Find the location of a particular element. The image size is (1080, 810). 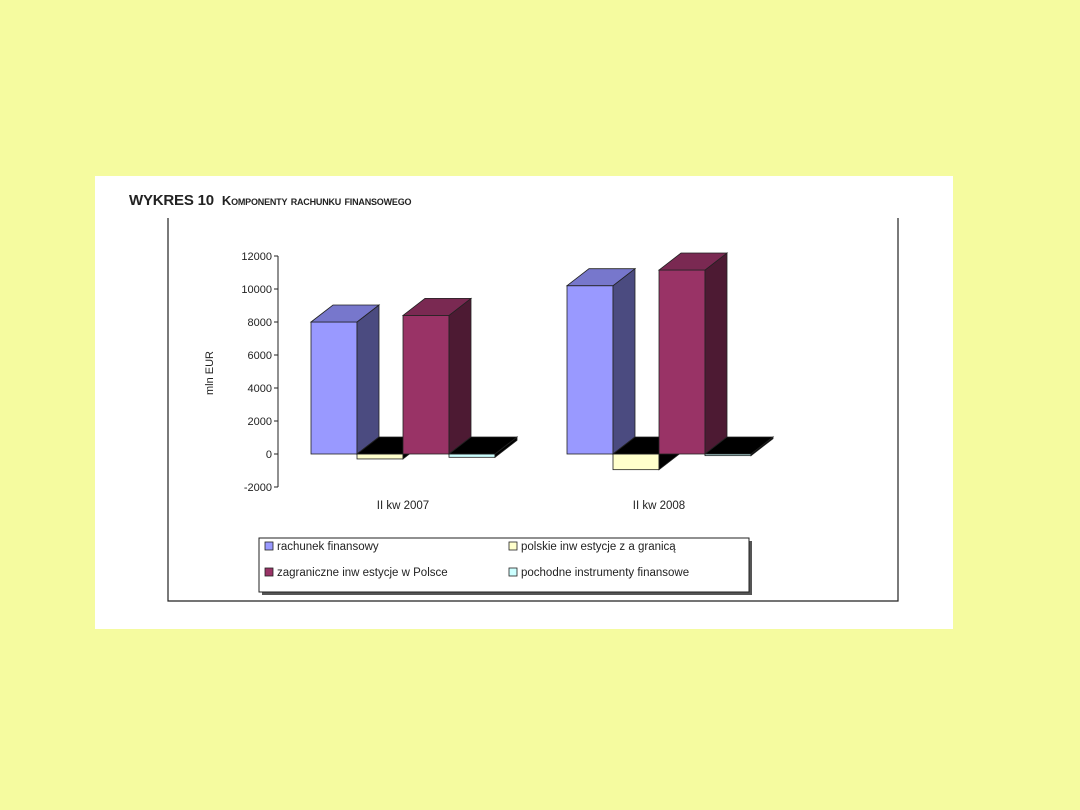

x-category-label: II kw 2007 is located at coordinates (403, 506).